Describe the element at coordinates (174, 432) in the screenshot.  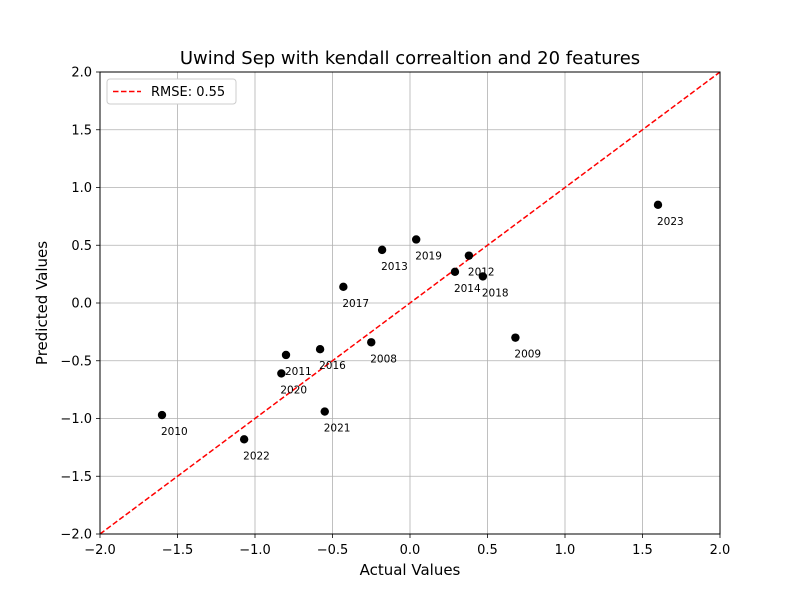
I see `point-year-label: 2010` at that location.